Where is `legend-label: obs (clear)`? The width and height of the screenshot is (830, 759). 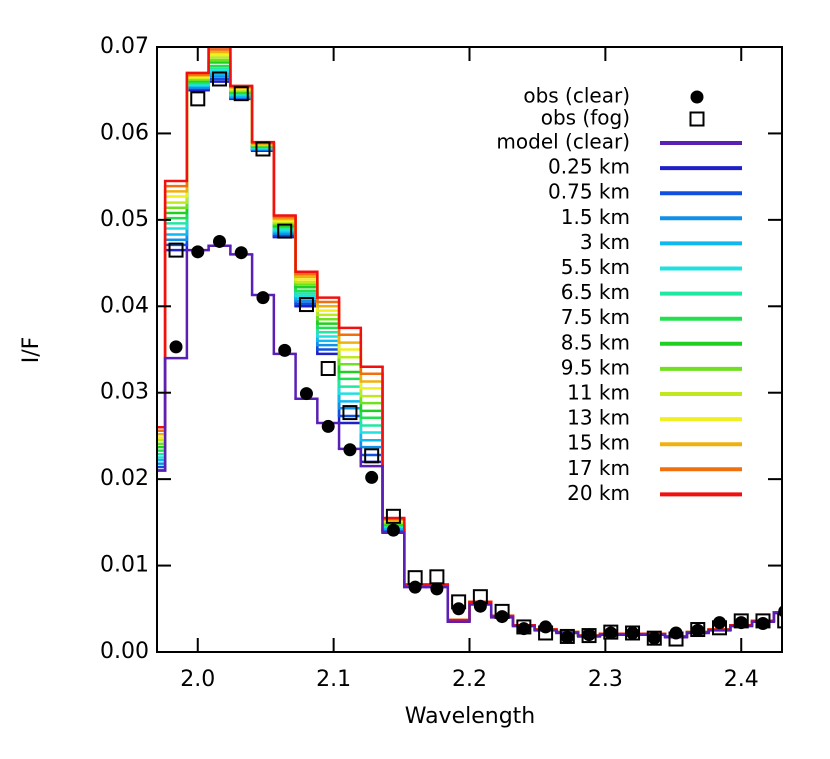
legend-label: obs (clear) is located at coordinates (576, 96).